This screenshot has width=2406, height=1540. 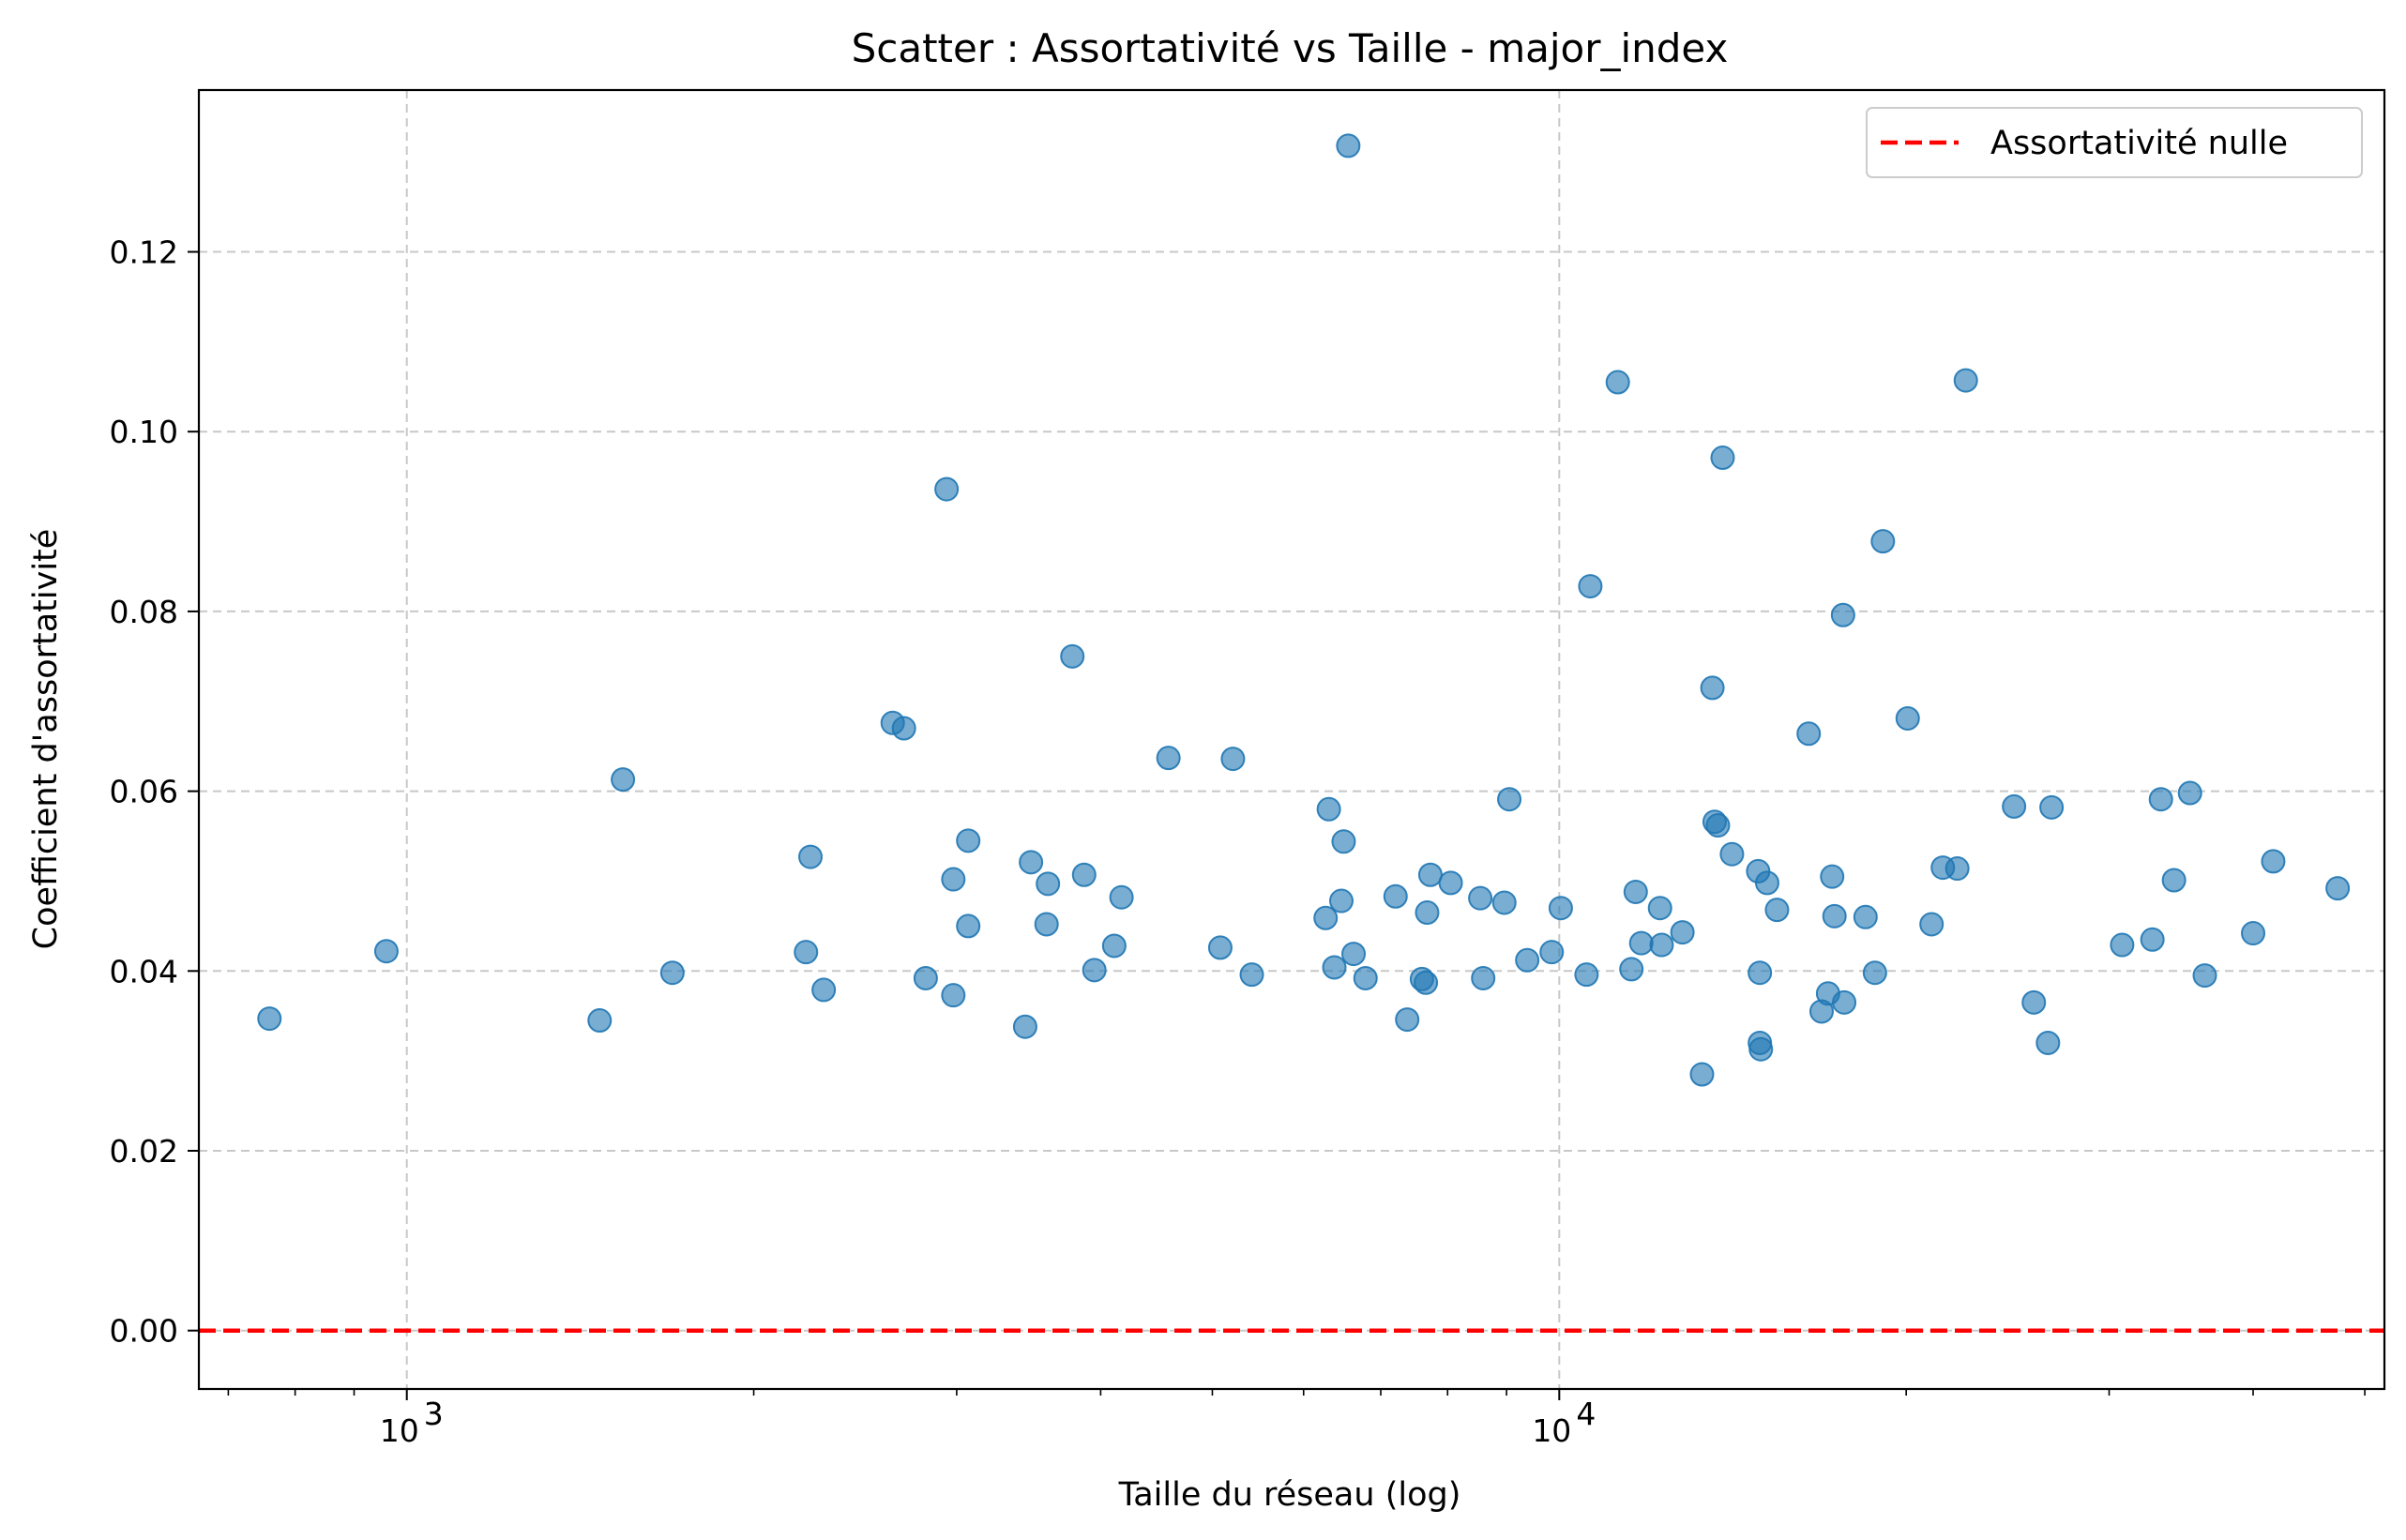 What do you see at coordinates (144, 792) in the screenshot?
I see `y-tick-label: 0.06` at bounding box center [144, 792].